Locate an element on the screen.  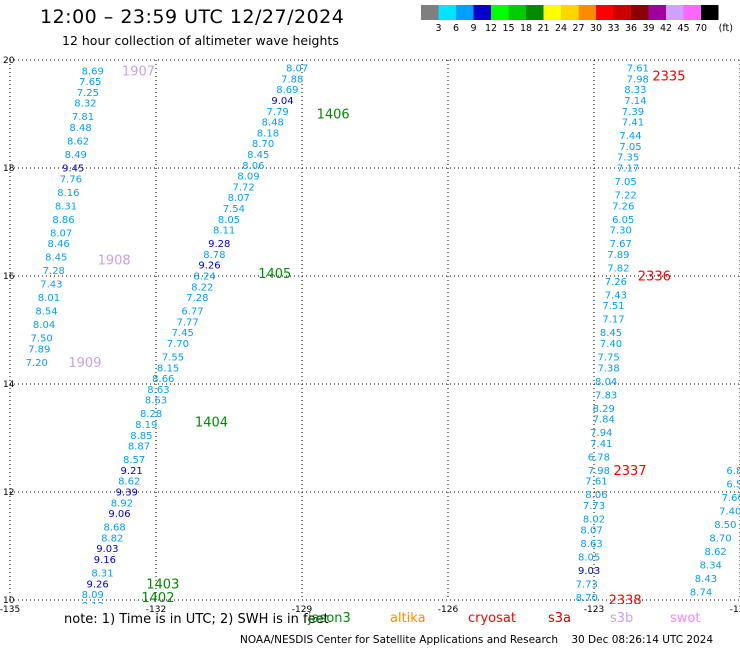
scale-label: 9 is located at coordinates (473, 28).